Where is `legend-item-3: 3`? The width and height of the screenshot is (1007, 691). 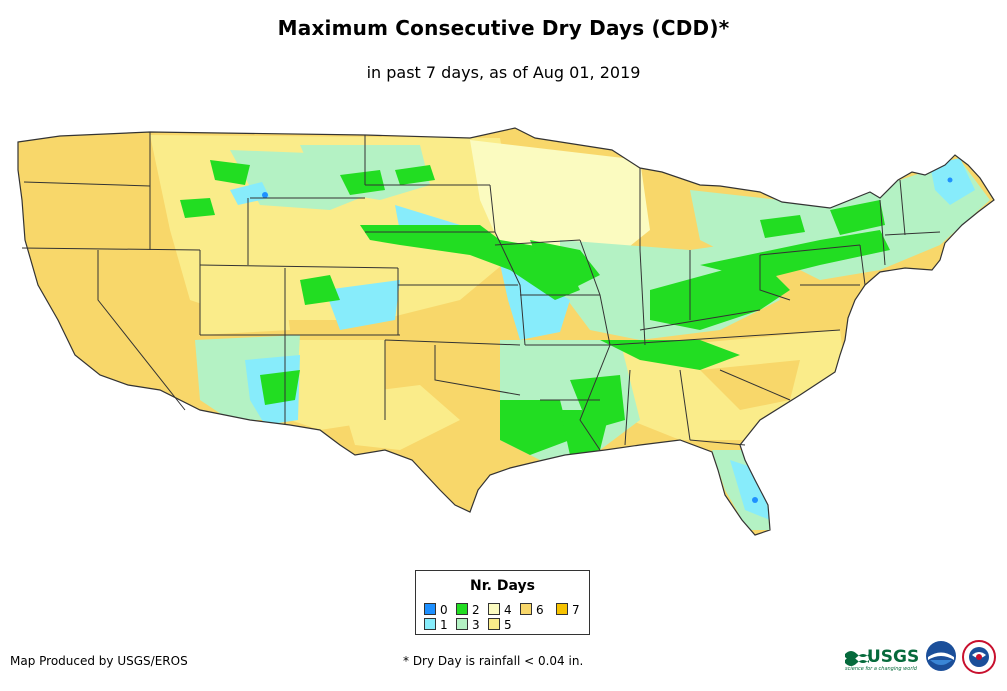
legend-item-3: 3 is located at coordinates (468, 625).